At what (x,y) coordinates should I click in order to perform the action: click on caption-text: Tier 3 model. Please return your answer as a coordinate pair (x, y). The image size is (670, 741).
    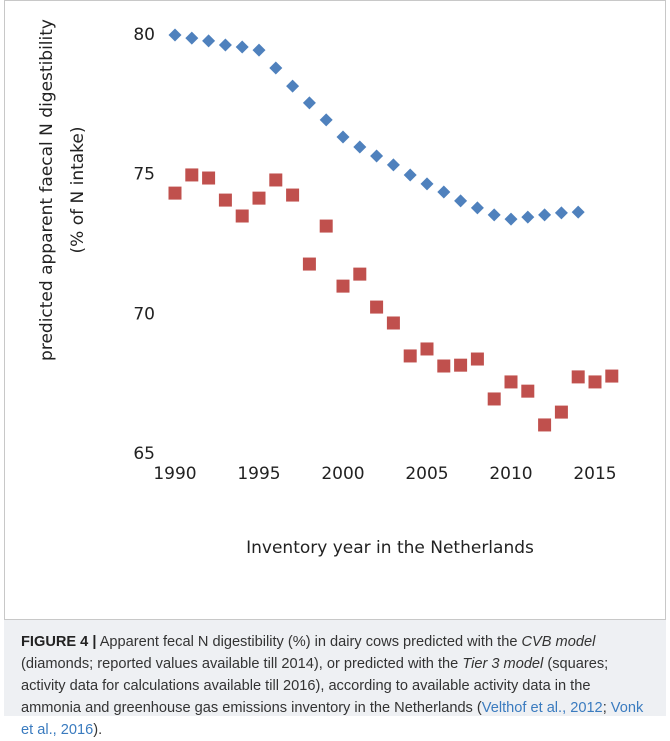
    Looking at the image, I should click on (503, 664).